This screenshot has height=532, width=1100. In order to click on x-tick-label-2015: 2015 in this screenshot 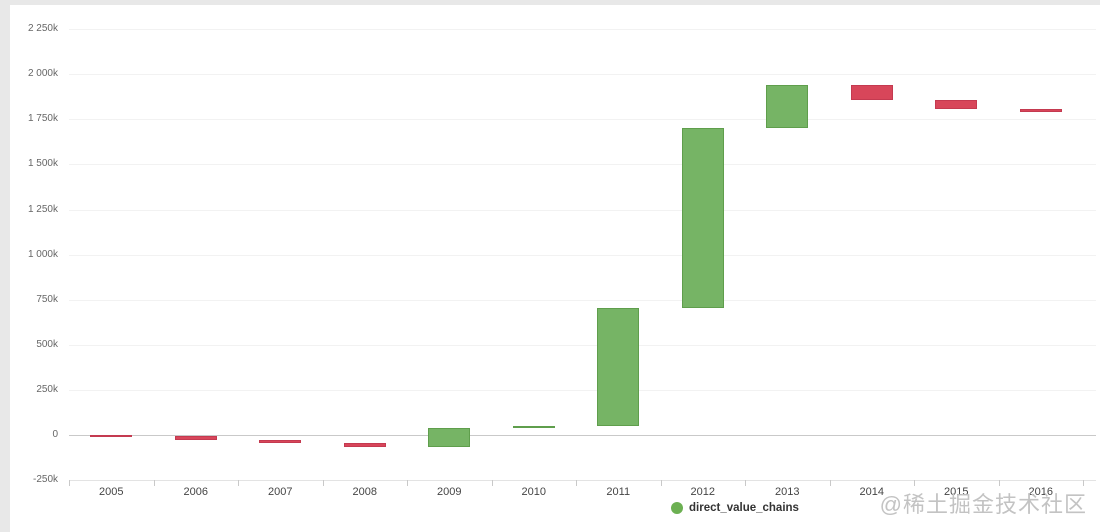, I will do `click(956, 492)`.